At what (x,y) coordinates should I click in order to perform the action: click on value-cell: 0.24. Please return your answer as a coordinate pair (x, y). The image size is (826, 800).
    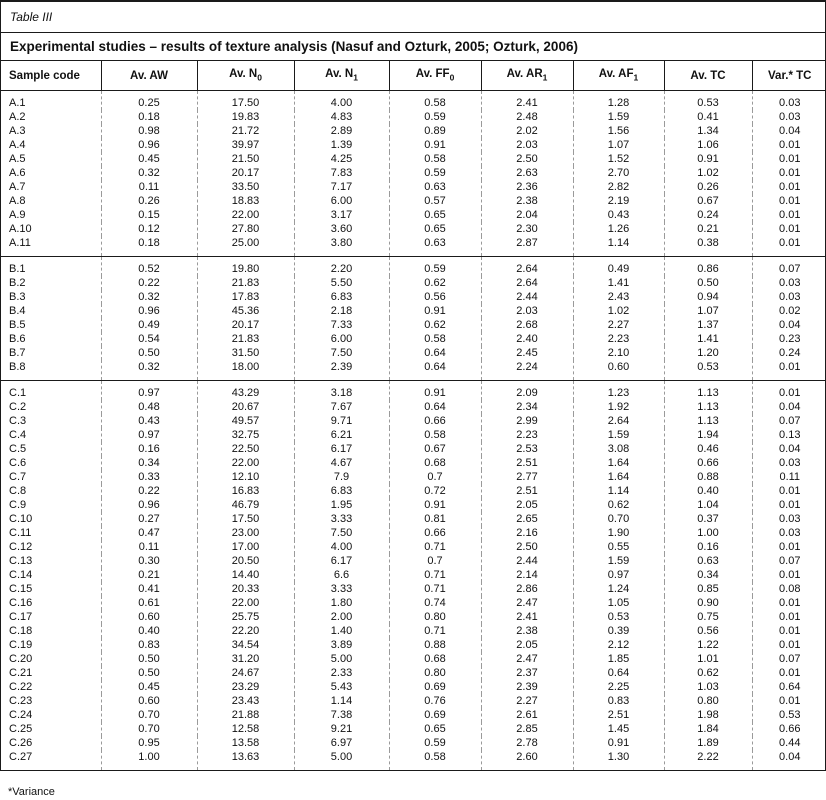
    Looking at the image, I should click on (788, 353).